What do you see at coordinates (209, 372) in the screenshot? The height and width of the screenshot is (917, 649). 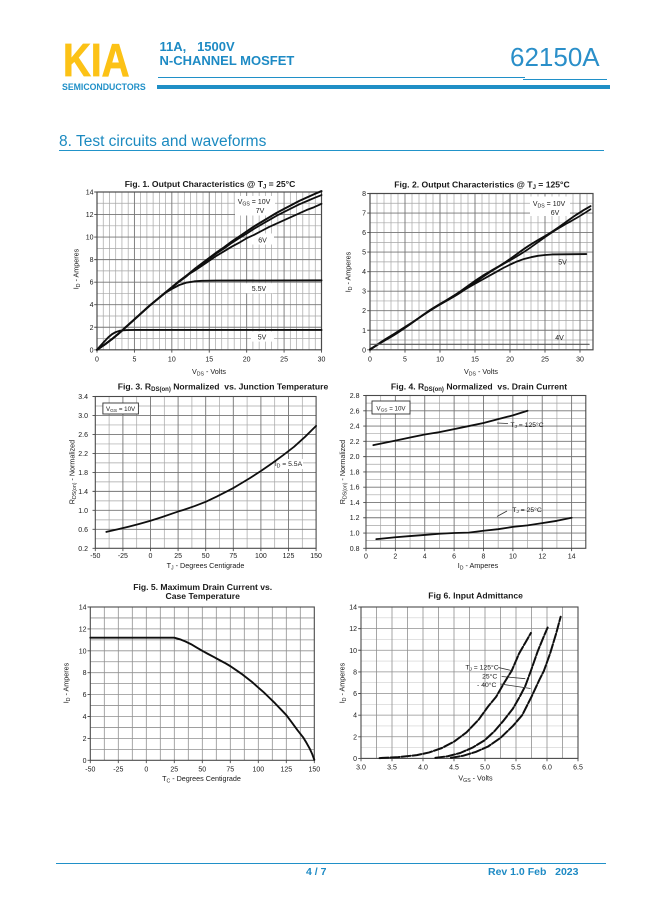 I see `svg-text: VDS - Volts` at bounding box center [209, 372].